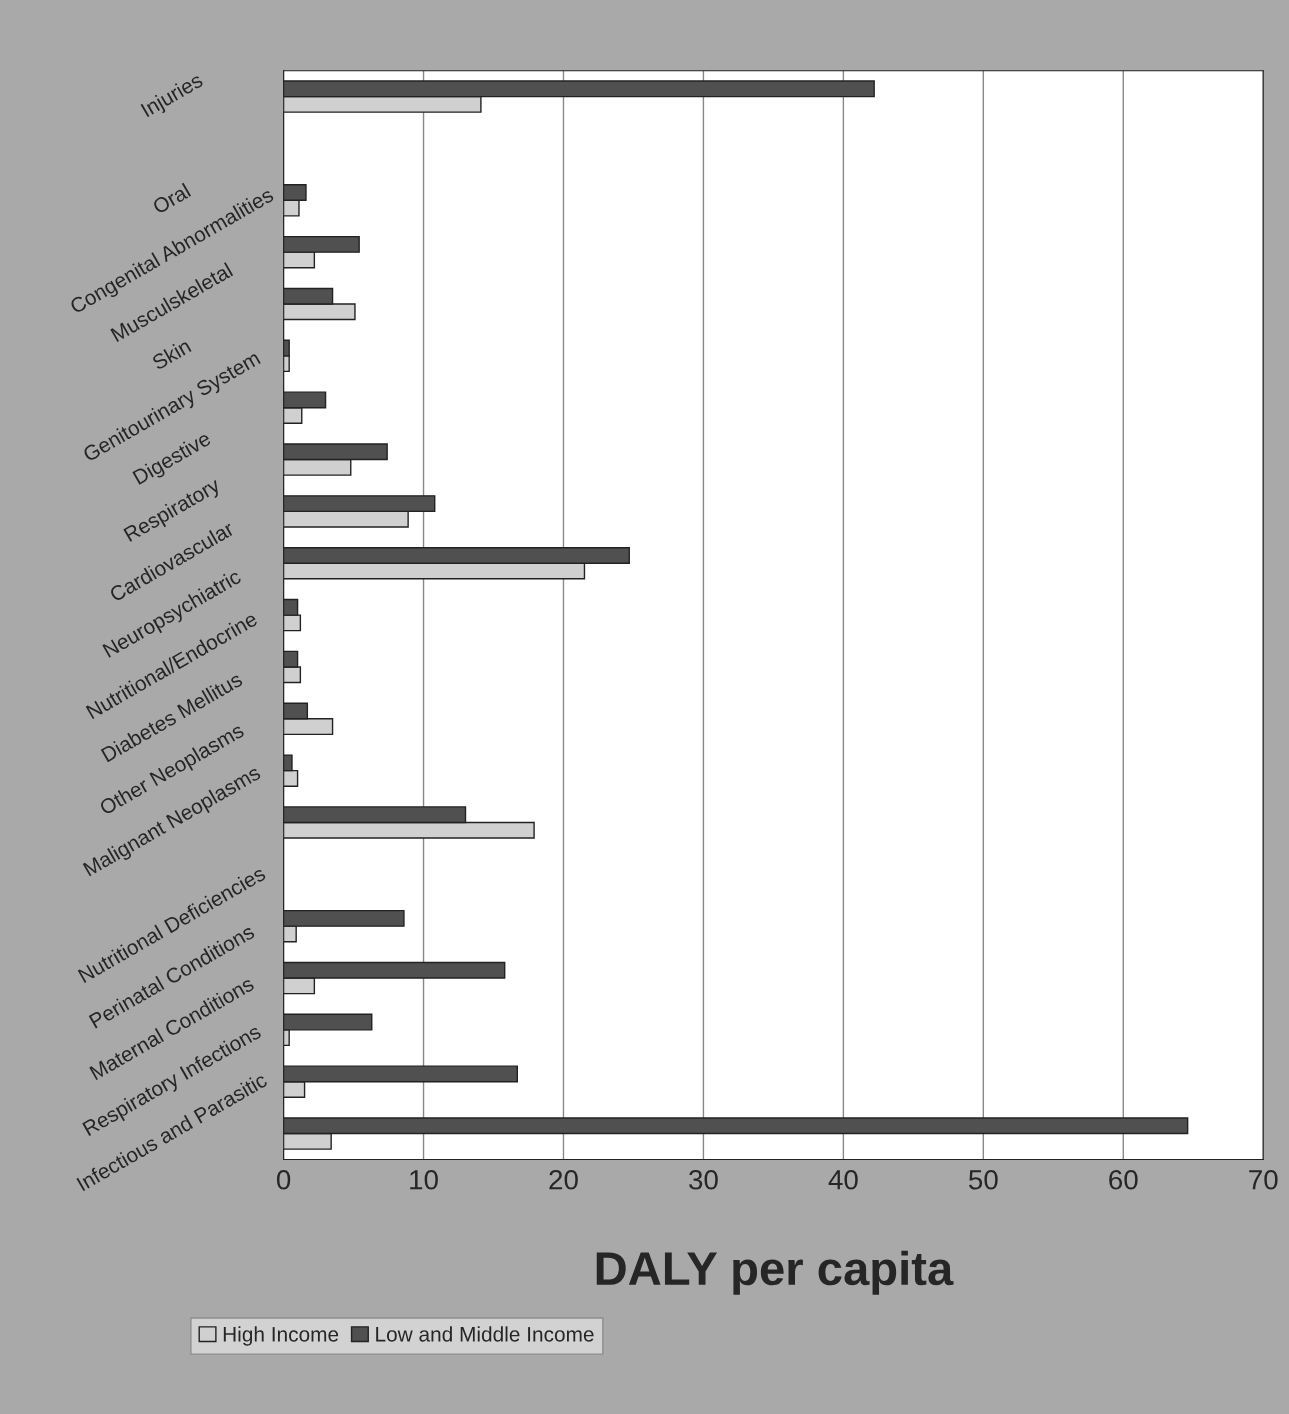 The image size is (1289, 1414). I want to click on legend-label: Low and Middle Income, so click(485, 1334).